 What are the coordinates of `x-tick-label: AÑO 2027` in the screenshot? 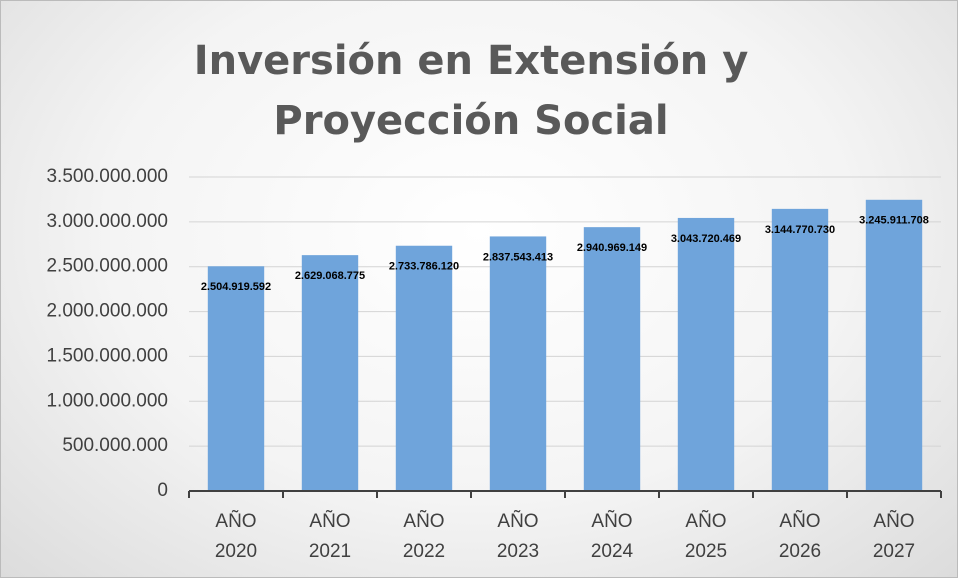 It's located at (894, 536).